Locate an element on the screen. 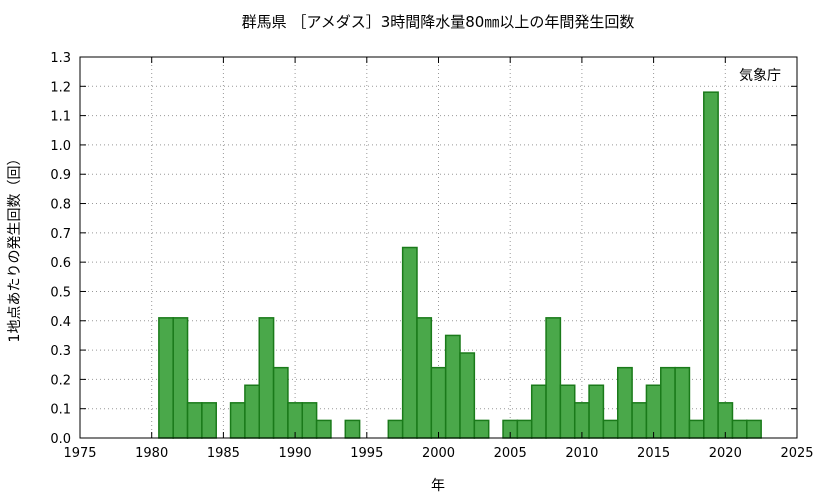 This screenshot has width=833, height=498. y-tick-label: 0.5 is located at coordinates (60, 292).